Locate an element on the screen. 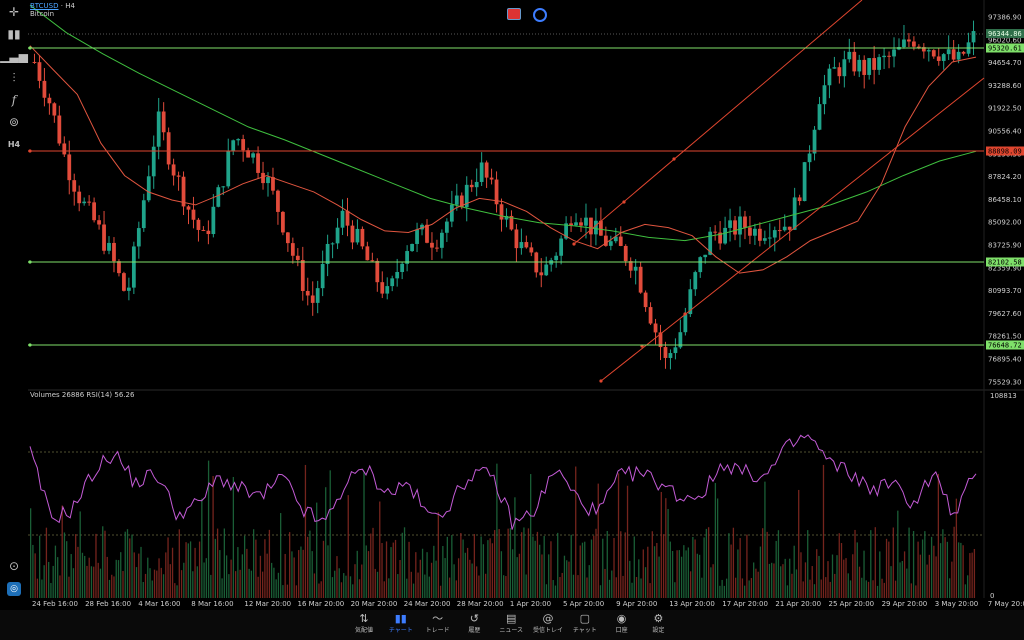 The height and width of the screenshot is (640, 1024). crosshair-icon: ✛ is located at coordinates (14, 12).